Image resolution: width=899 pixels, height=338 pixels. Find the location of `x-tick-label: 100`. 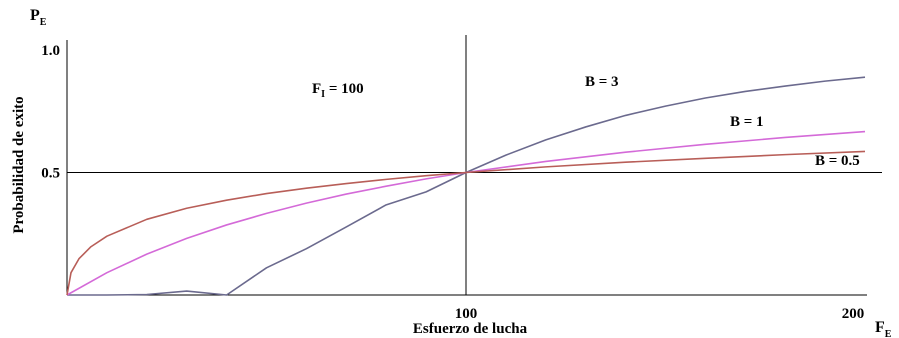

x-tick-label: 100 is located at coordinates (466, 314).